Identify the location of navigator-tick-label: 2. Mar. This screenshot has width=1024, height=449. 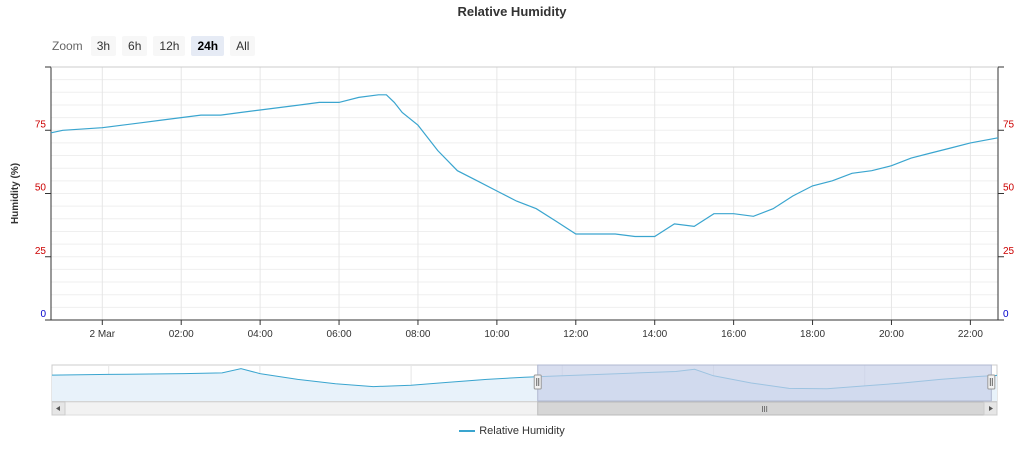
(580, 394).